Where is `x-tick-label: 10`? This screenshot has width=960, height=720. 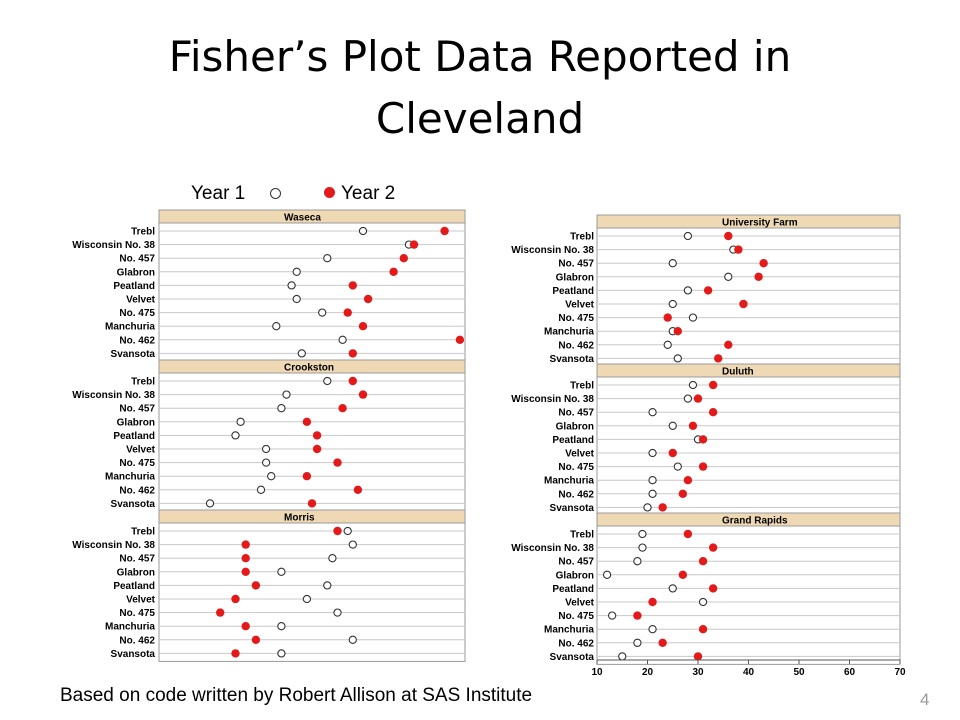
x-tick-label: 10 is located at coordinates (597, 672).